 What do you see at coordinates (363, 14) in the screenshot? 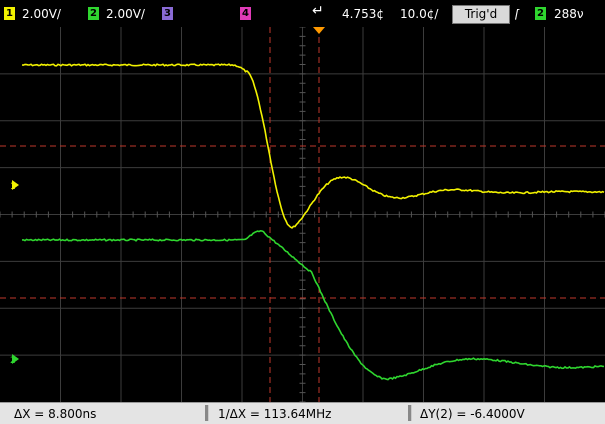
I see `horizontal-delay: 4.753¢` at bounding box center [363, 14].